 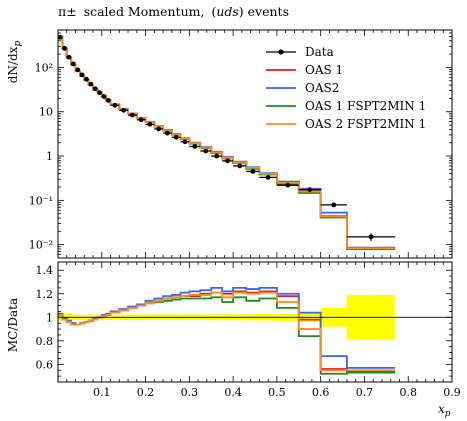 I want to click on x-tick-label: 0.6, so click(x=321, y=392).